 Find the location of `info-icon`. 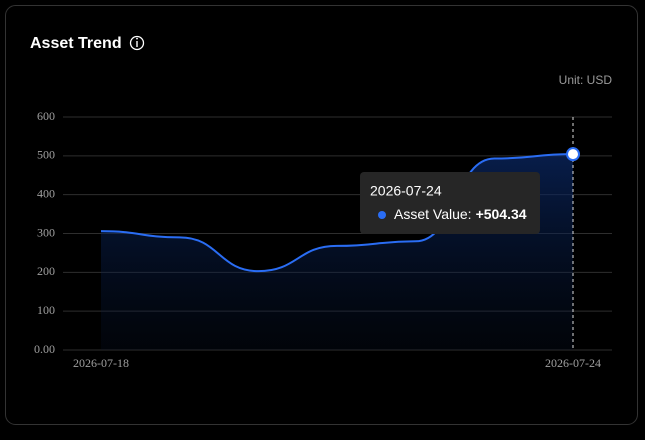

info-icon is located at coordinates (137, 43).